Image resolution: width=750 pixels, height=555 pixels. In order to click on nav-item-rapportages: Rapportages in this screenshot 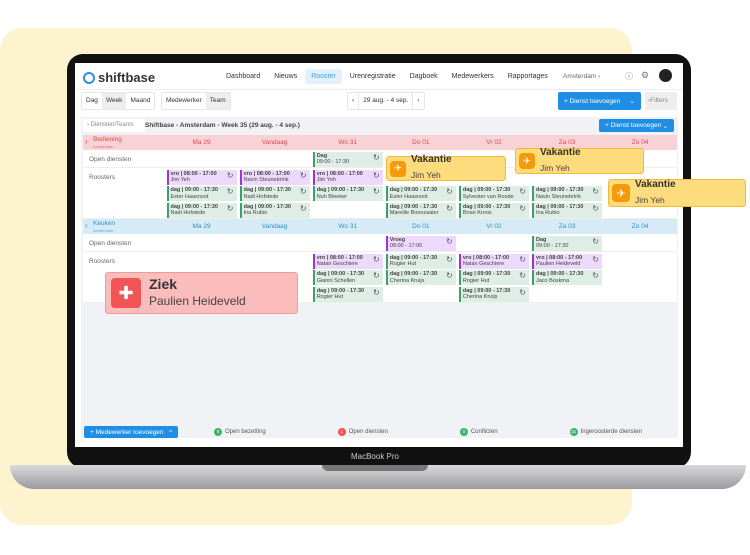, I will do `click(527, 76)`.